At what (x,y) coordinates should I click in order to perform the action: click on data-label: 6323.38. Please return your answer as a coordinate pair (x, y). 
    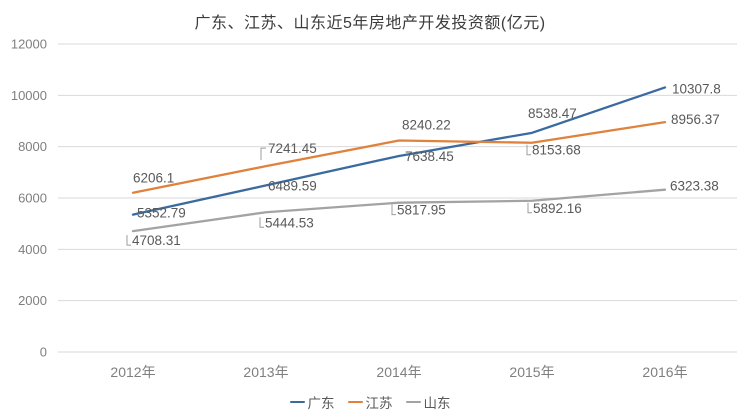
    Looking at the image, I should click on (694, 186).